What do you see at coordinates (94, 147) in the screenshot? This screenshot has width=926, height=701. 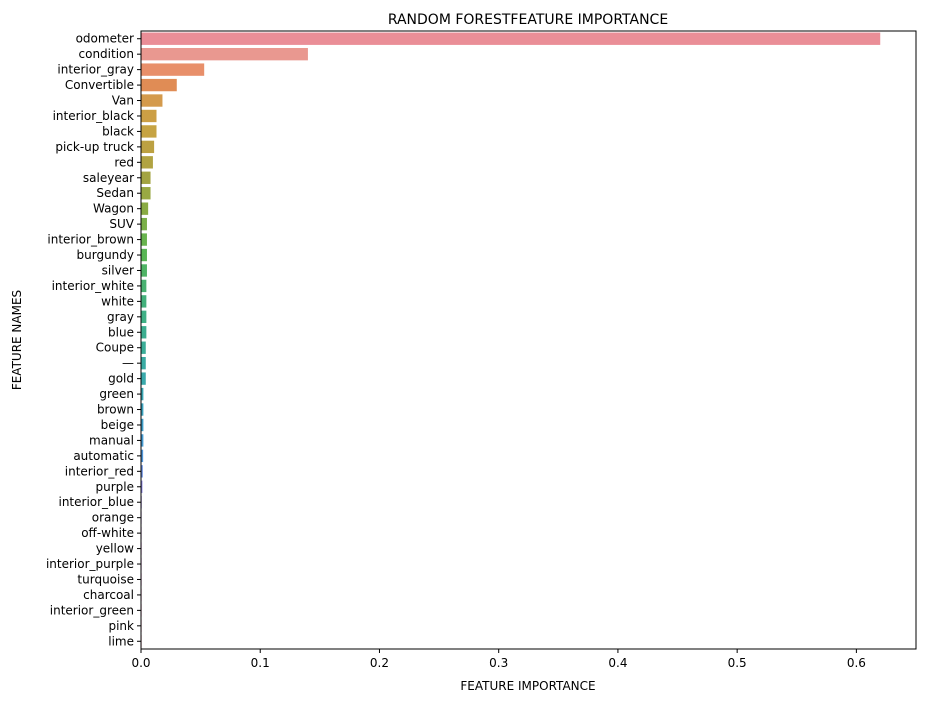 I see `y-tick-label: pick-up truck` at bounding box center [94, 147].